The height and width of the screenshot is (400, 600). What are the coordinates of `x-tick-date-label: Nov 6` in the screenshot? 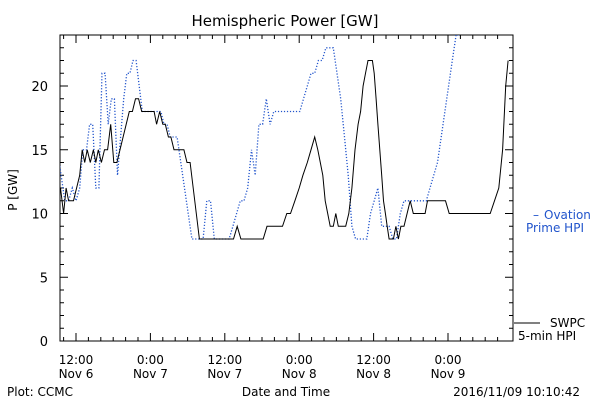 It's located at (76, 374).